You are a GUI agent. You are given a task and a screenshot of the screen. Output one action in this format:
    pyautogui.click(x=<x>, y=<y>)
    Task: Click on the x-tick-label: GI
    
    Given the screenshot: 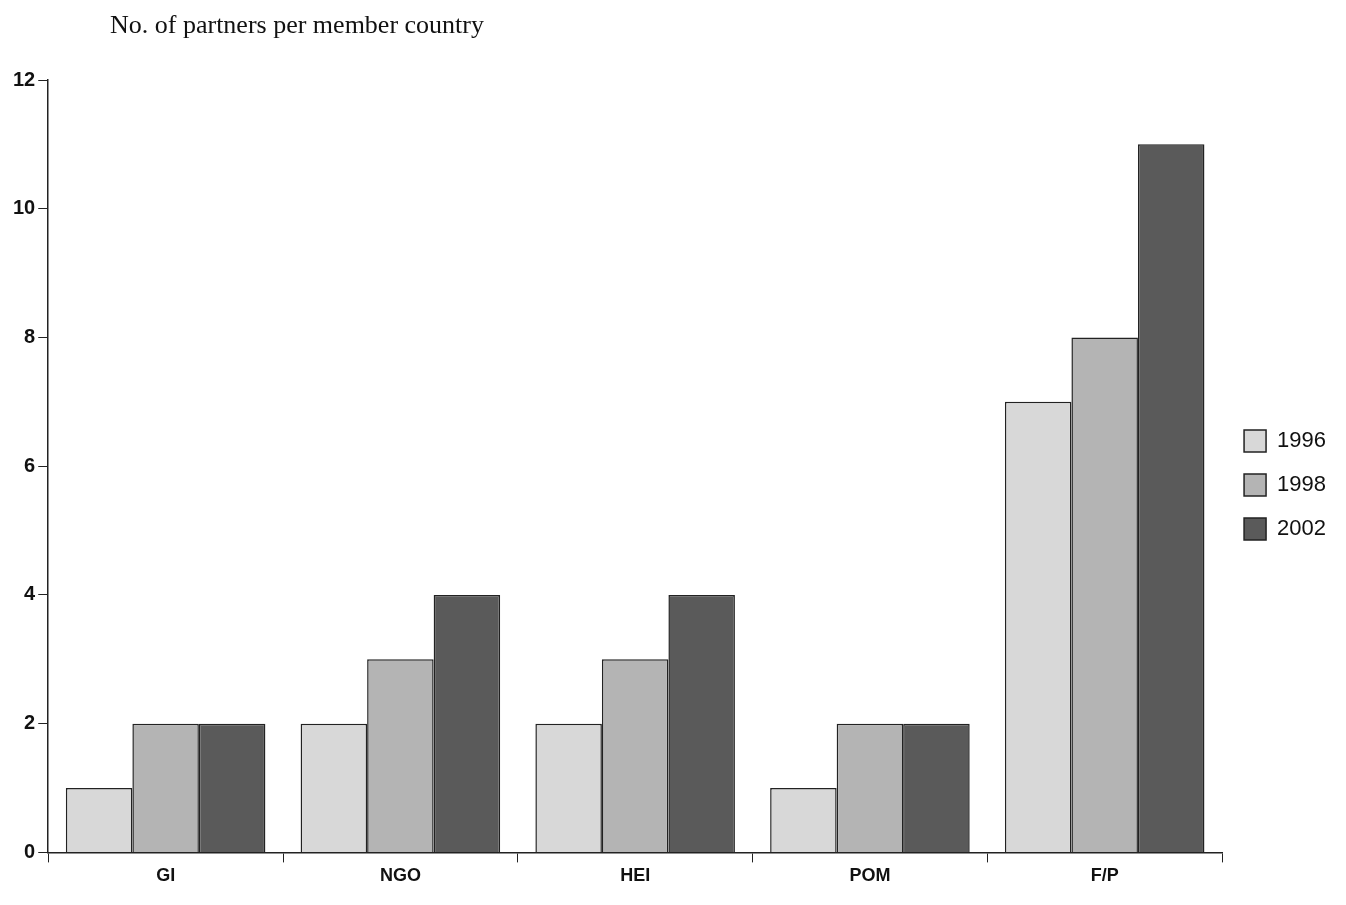 What is the action you would take?
    pyautogui.click(x=166, y=875)
    